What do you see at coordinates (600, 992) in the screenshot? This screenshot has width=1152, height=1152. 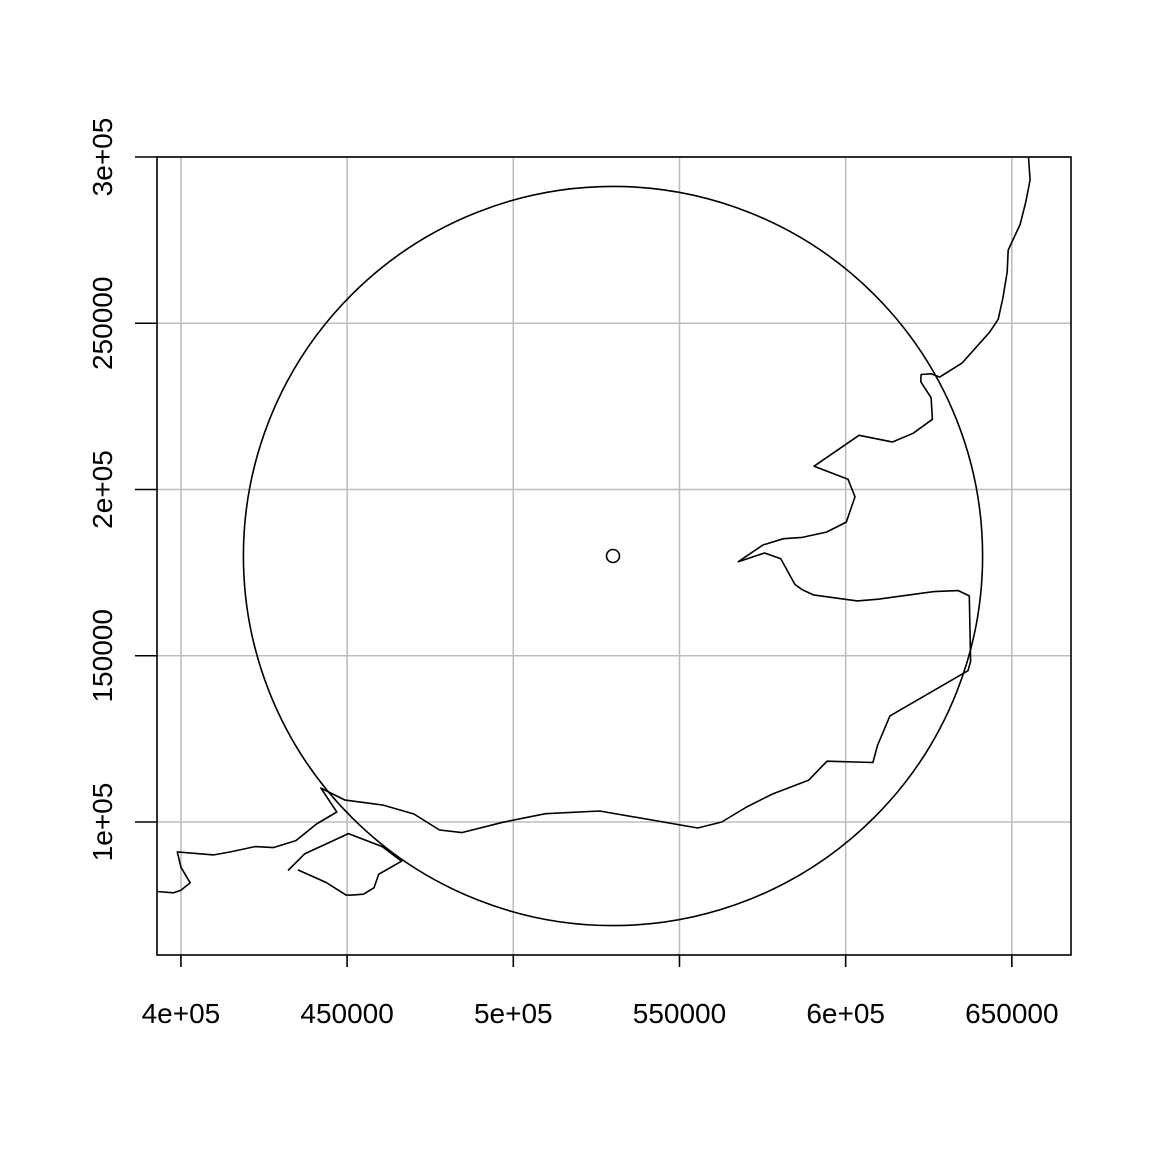 I see `x-axis: 4e+05 450000 5e+05 550000 6e+05 650000` at bounding box center [600, 992].